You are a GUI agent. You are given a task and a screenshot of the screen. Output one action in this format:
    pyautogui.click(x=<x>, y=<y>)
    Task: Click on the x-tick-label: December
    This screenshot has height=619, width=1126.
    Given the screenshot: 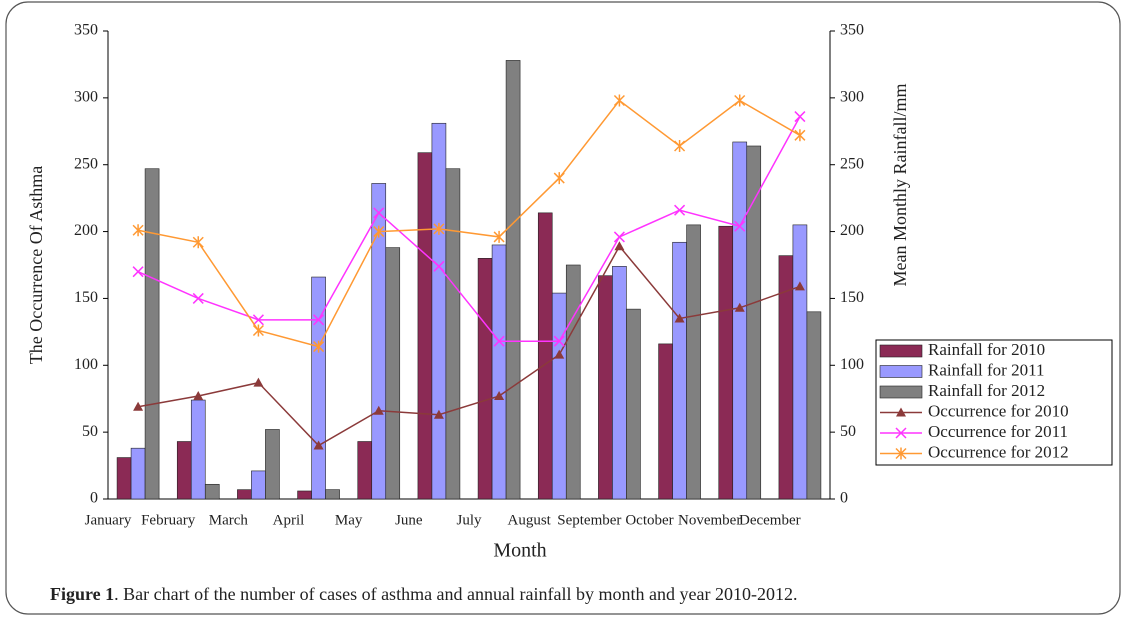 What is the action you would take?
    pyautogui.click(x=770, y=520)
    